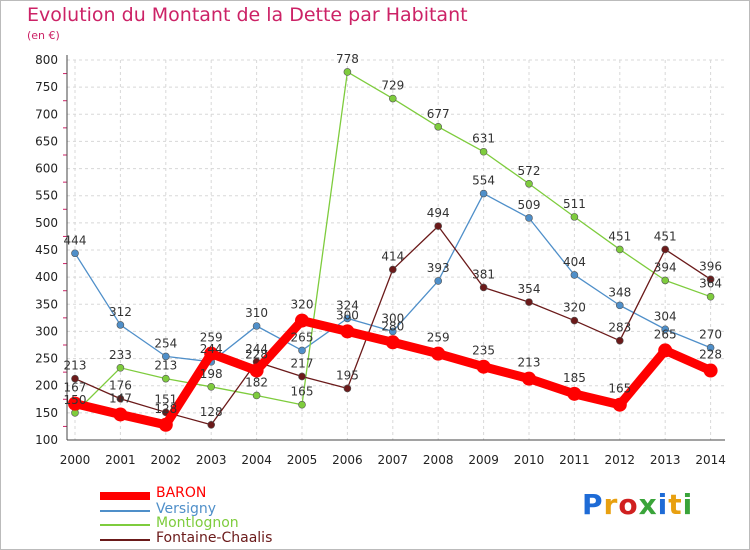 This screenshot has width=750, height=550. I want to click on y-tick-label: 450, so click(46, 250).